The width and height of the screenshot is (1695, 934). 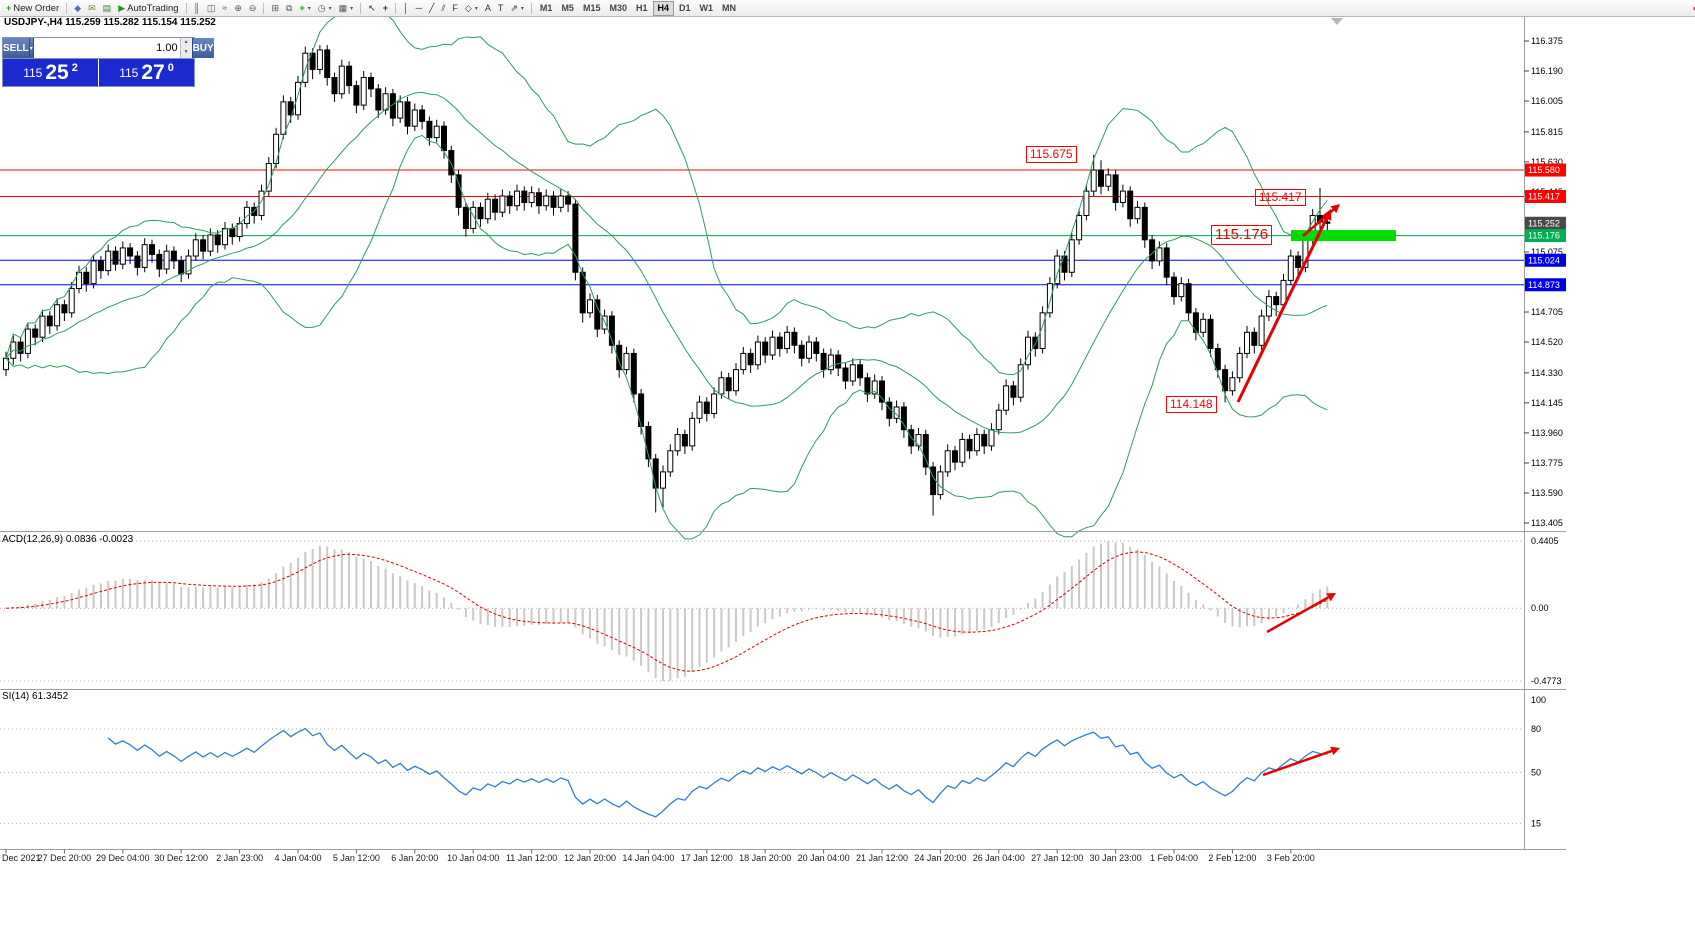 What do you see at coordinates (1191, 404) in the screenshot?
I see `price-annotation-114.148: 114.148` at bounding box center [1191, 404].